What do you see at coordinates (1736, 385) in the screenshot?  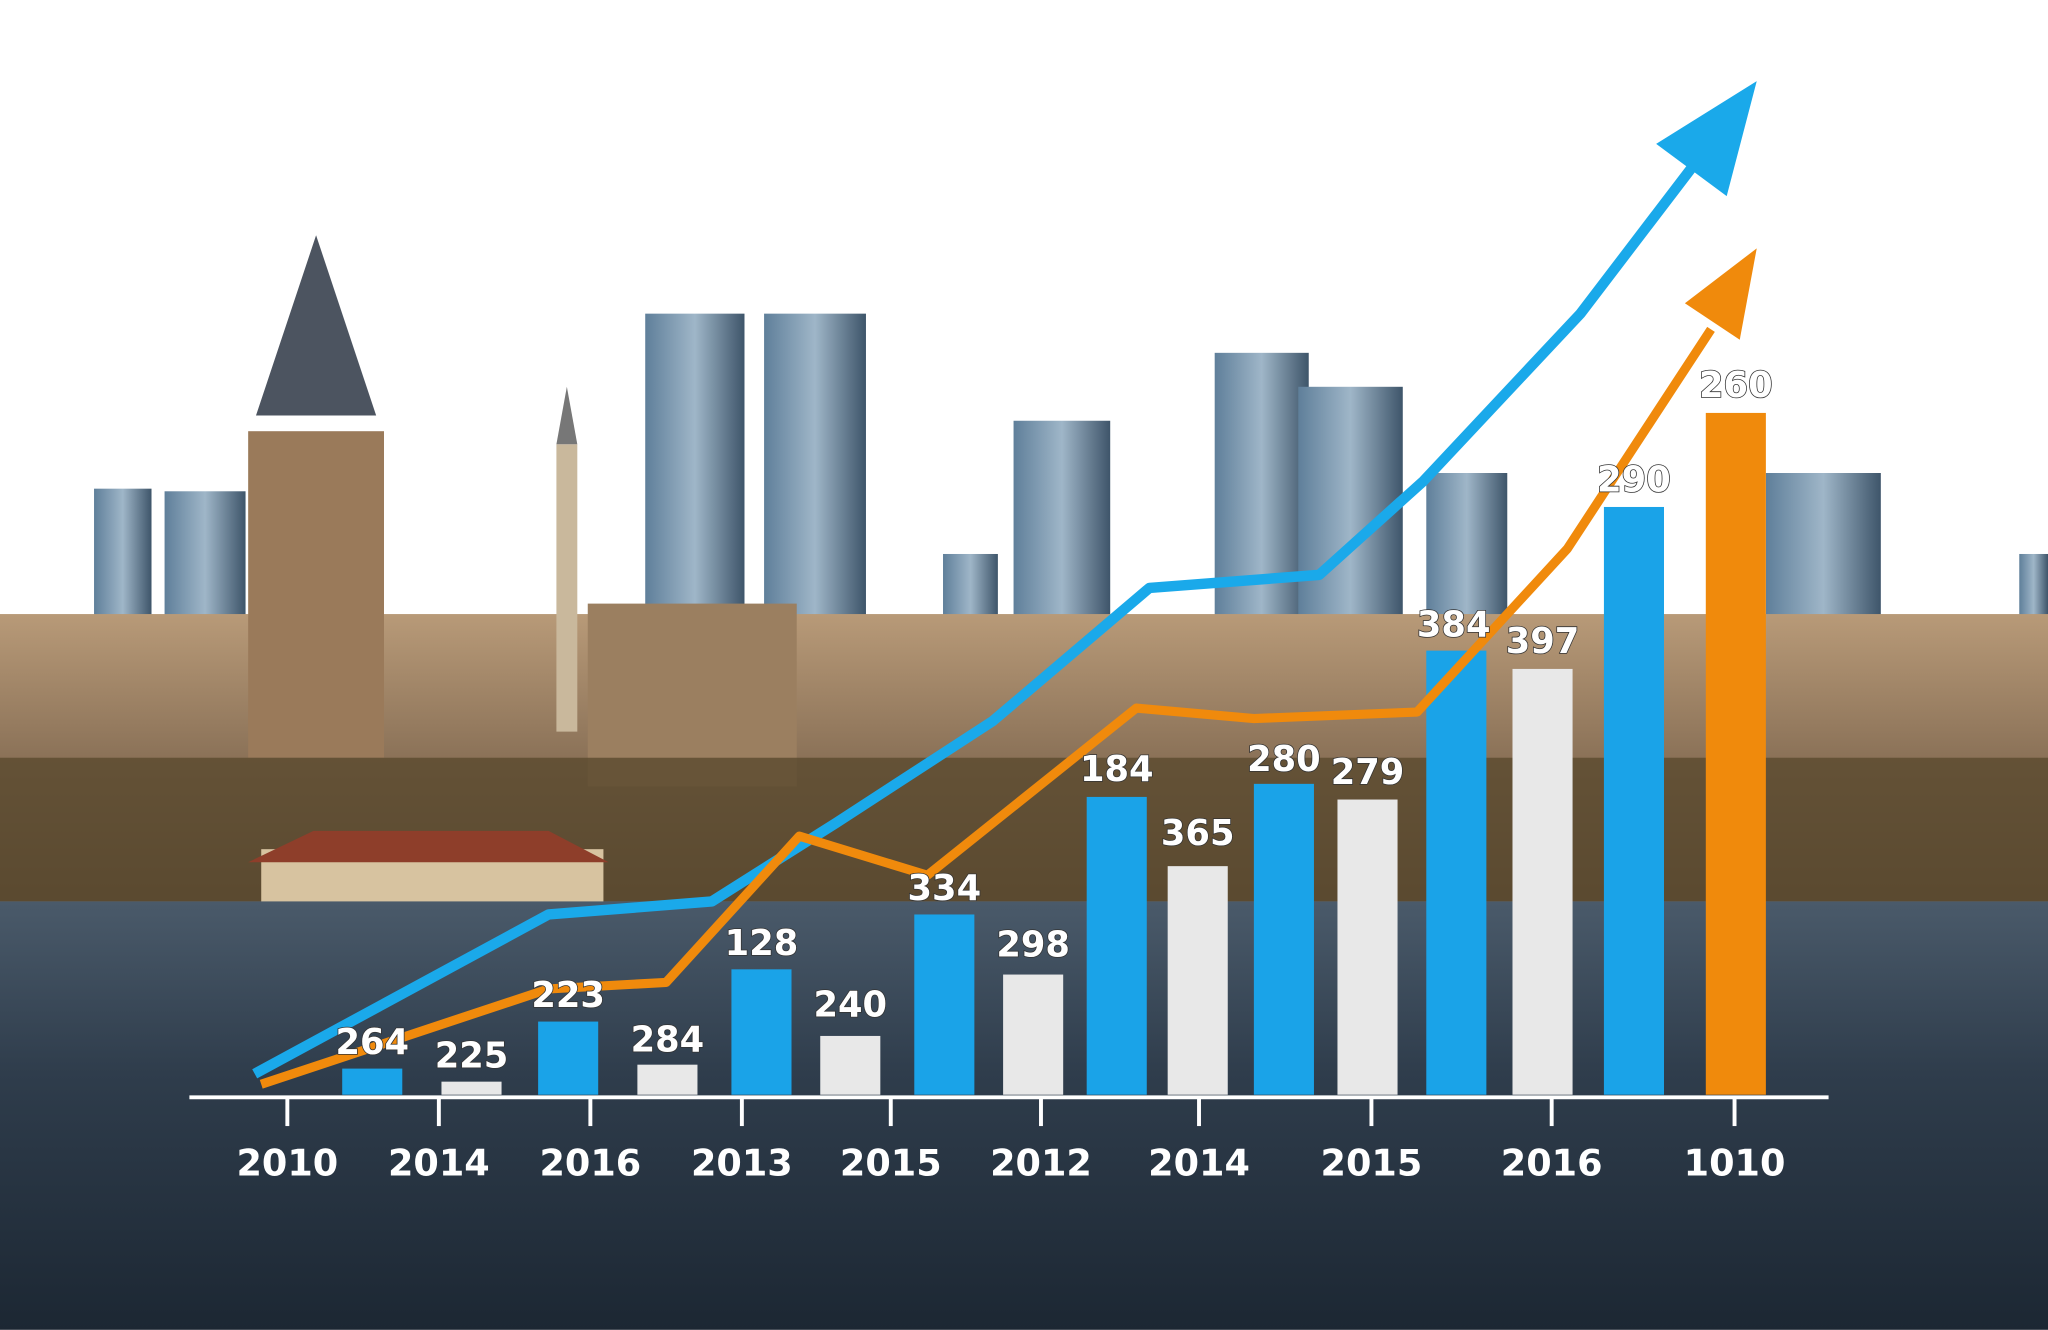 I see `bar-label: 260` at bounding box center [1736, 385].